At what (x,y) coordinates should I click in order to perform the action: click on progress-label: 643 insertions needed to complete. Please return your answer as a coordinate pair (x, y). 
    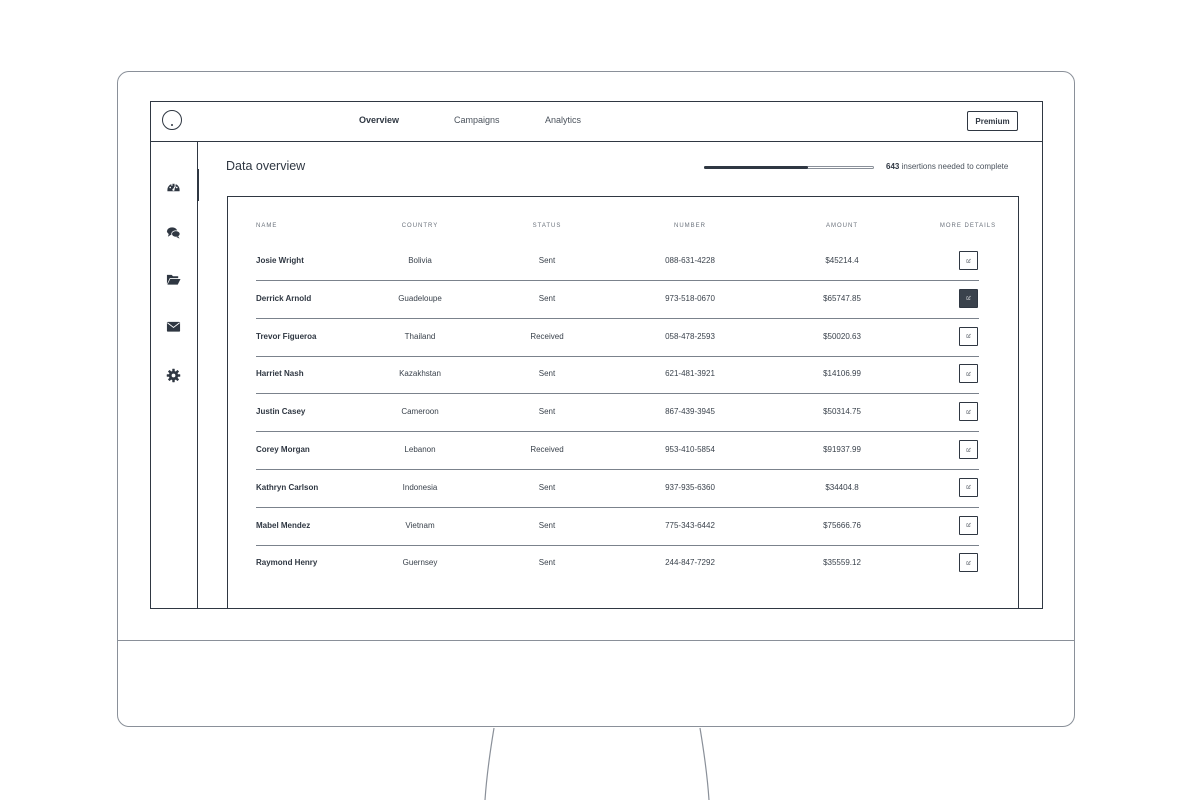
    Looking at the image, I should click on (947, 166).